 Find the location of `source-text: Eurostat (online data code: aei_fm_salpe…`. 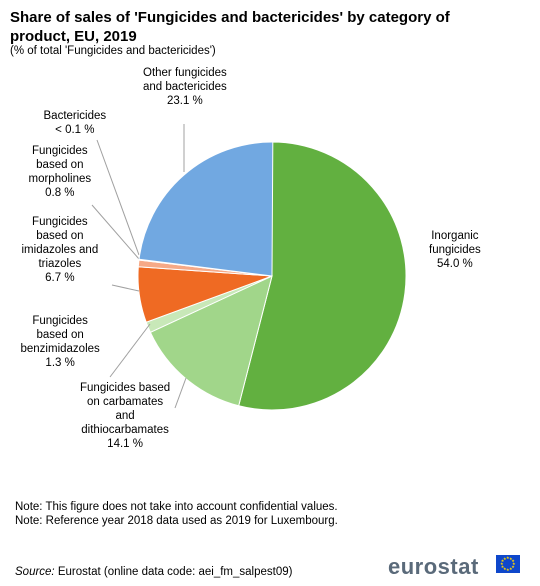

source-text: Eurostat (online data code: aei_fm_salpe… is located at coordinates (175, 572).